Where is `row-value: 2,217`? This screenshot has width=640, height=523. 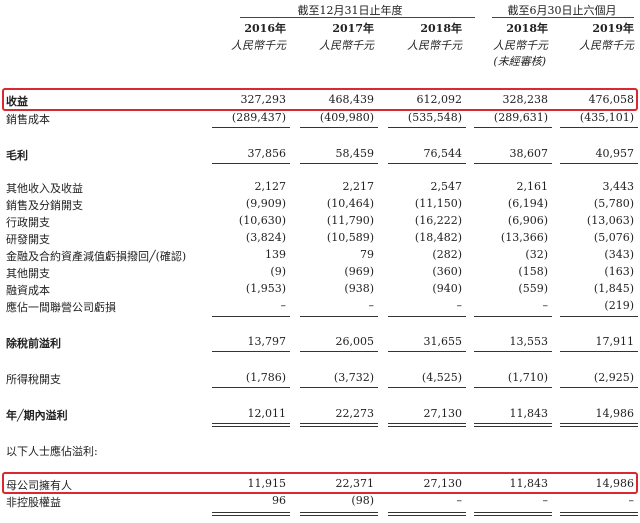 row-value: 2,217 is located at coordinates (358, 186).